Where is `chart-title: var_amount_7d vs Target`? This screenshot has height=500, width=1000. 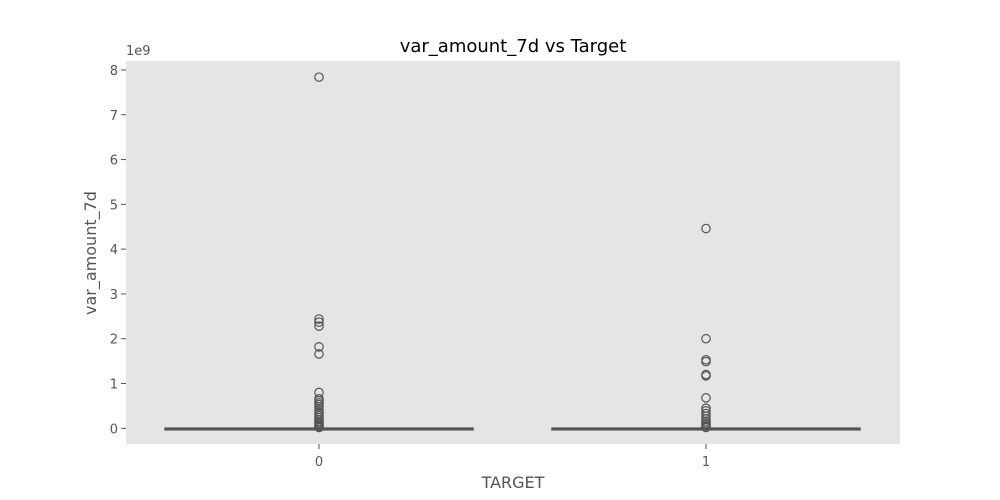
chart-title: var_amount_7d vs Target is located at coordinates (513, 46).